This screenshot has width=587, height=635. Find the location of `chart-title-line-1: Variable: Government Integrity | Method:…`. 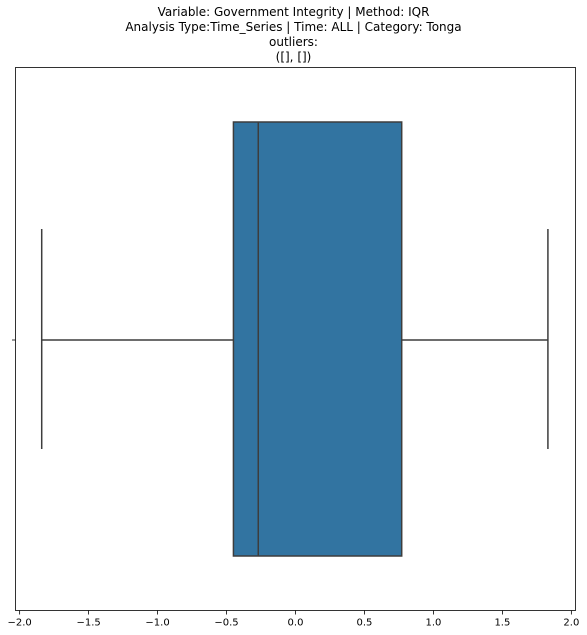

chart-title-line-1: Variable: Government Integrity | Method:… is located at coordinates (293, 12).